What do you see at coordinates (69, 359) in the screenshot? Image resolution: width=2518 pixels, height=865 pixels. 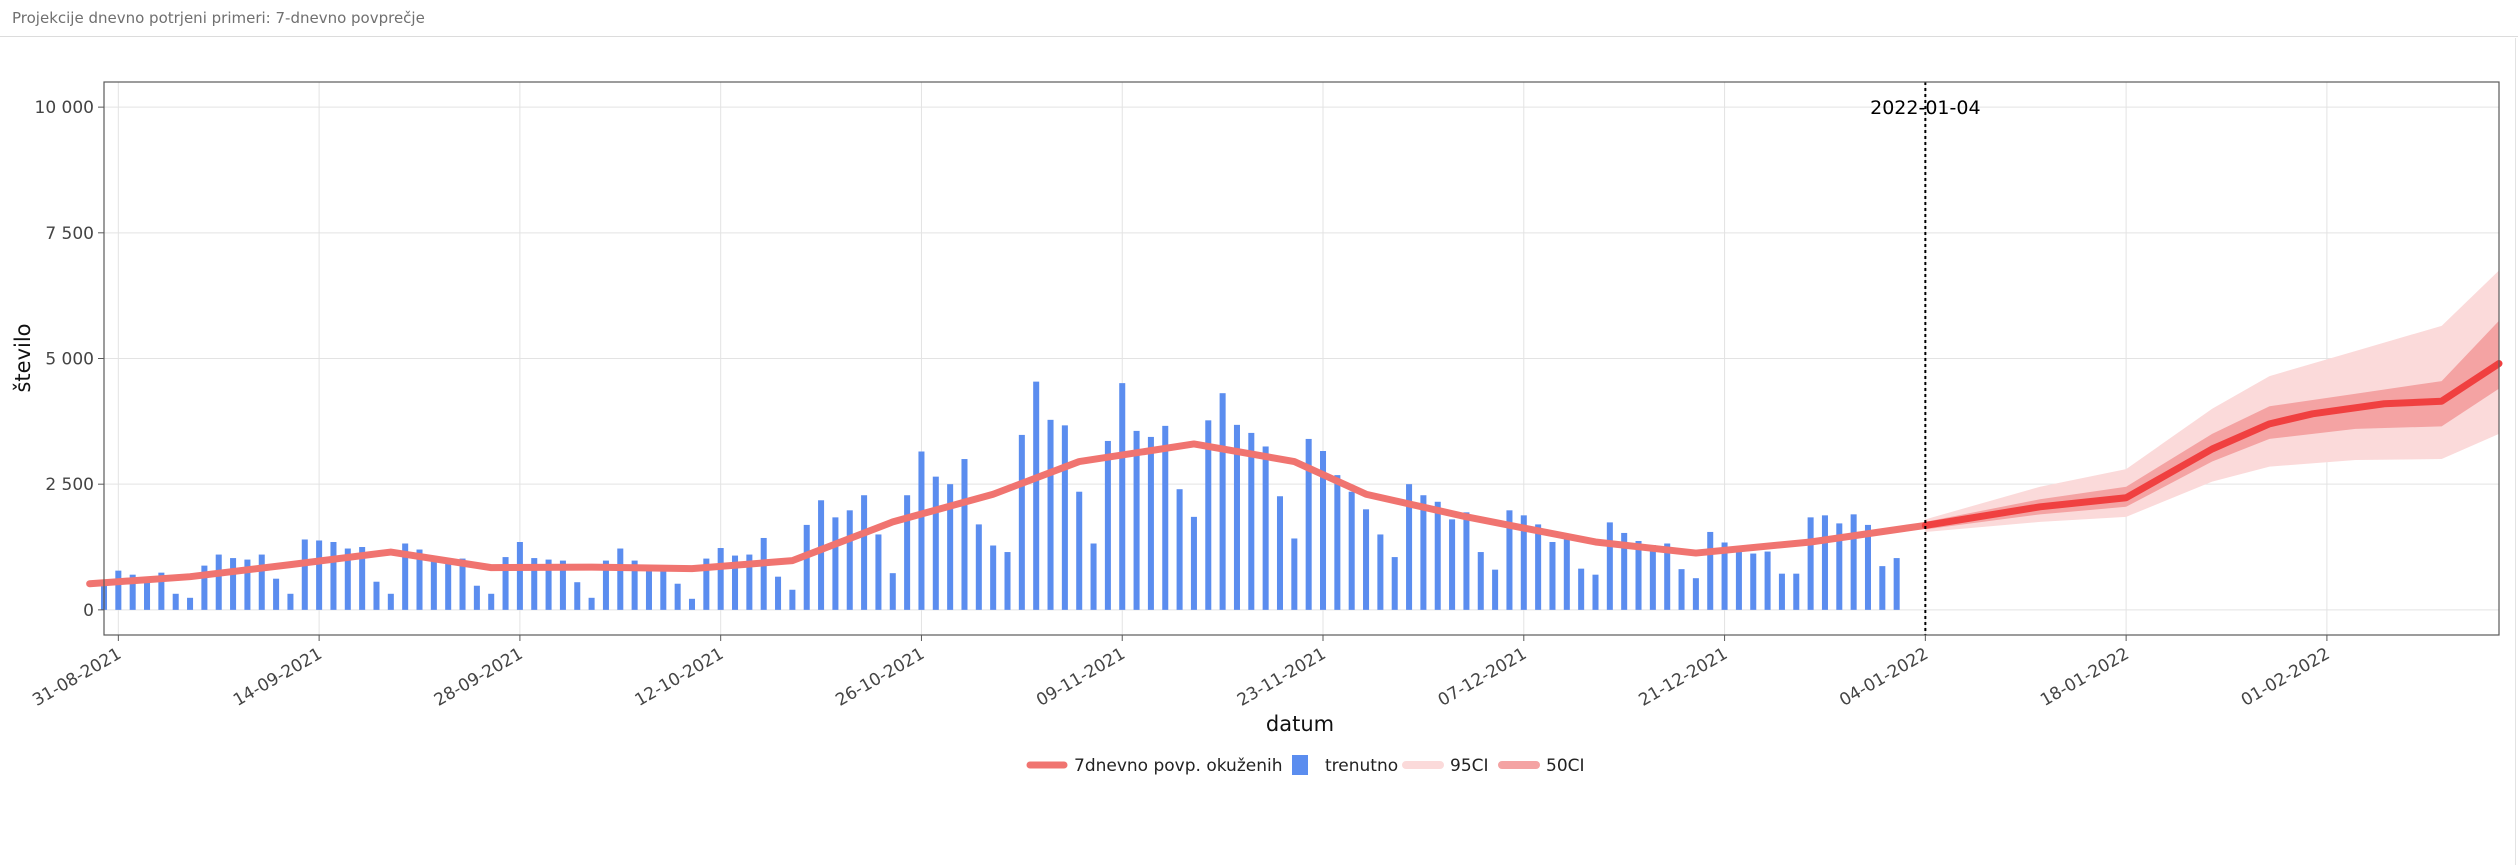 I see `y-axis: 0 2 500 5 000 7 500 10 000` at bounding box center [69, 359].